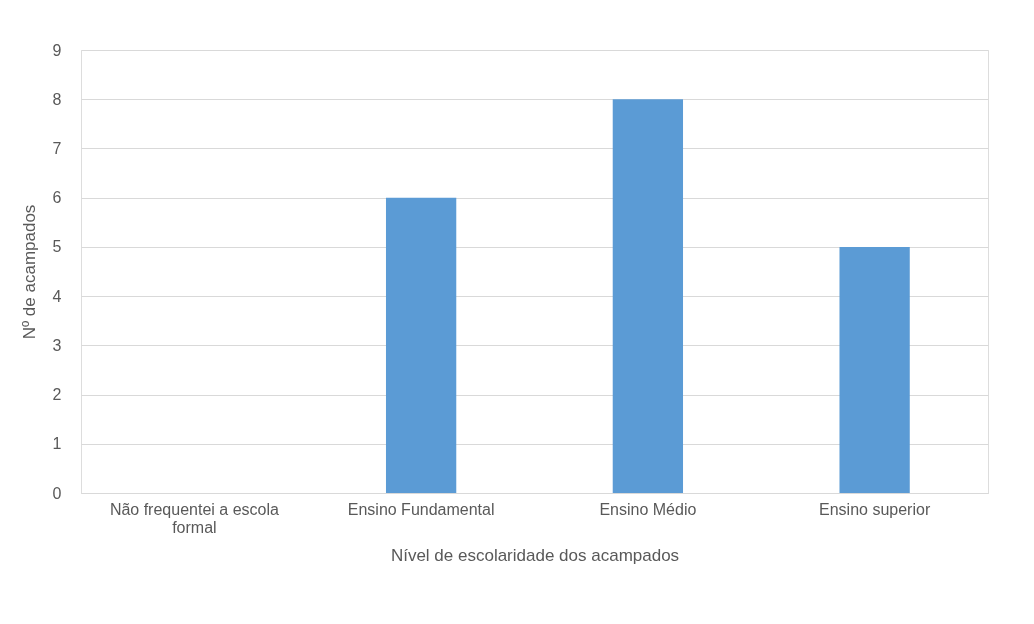  Describe the element at coordinates (57, 50) in the screenshot. I see `y-tick-label: 9` at that location.